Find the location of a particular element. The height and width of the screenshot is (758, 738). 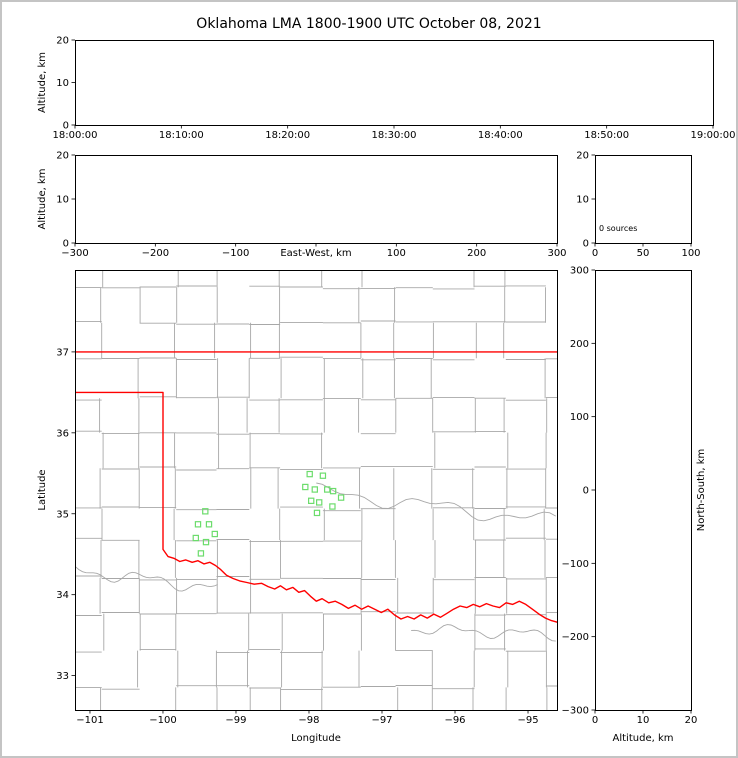

ns-panel-xlabel: Altitude, km is located at coordinates (643, 738).